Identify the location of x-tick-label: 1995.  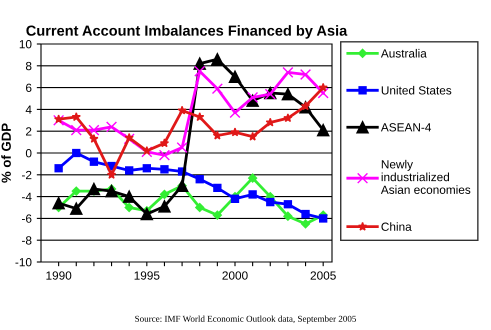
(147, 275).